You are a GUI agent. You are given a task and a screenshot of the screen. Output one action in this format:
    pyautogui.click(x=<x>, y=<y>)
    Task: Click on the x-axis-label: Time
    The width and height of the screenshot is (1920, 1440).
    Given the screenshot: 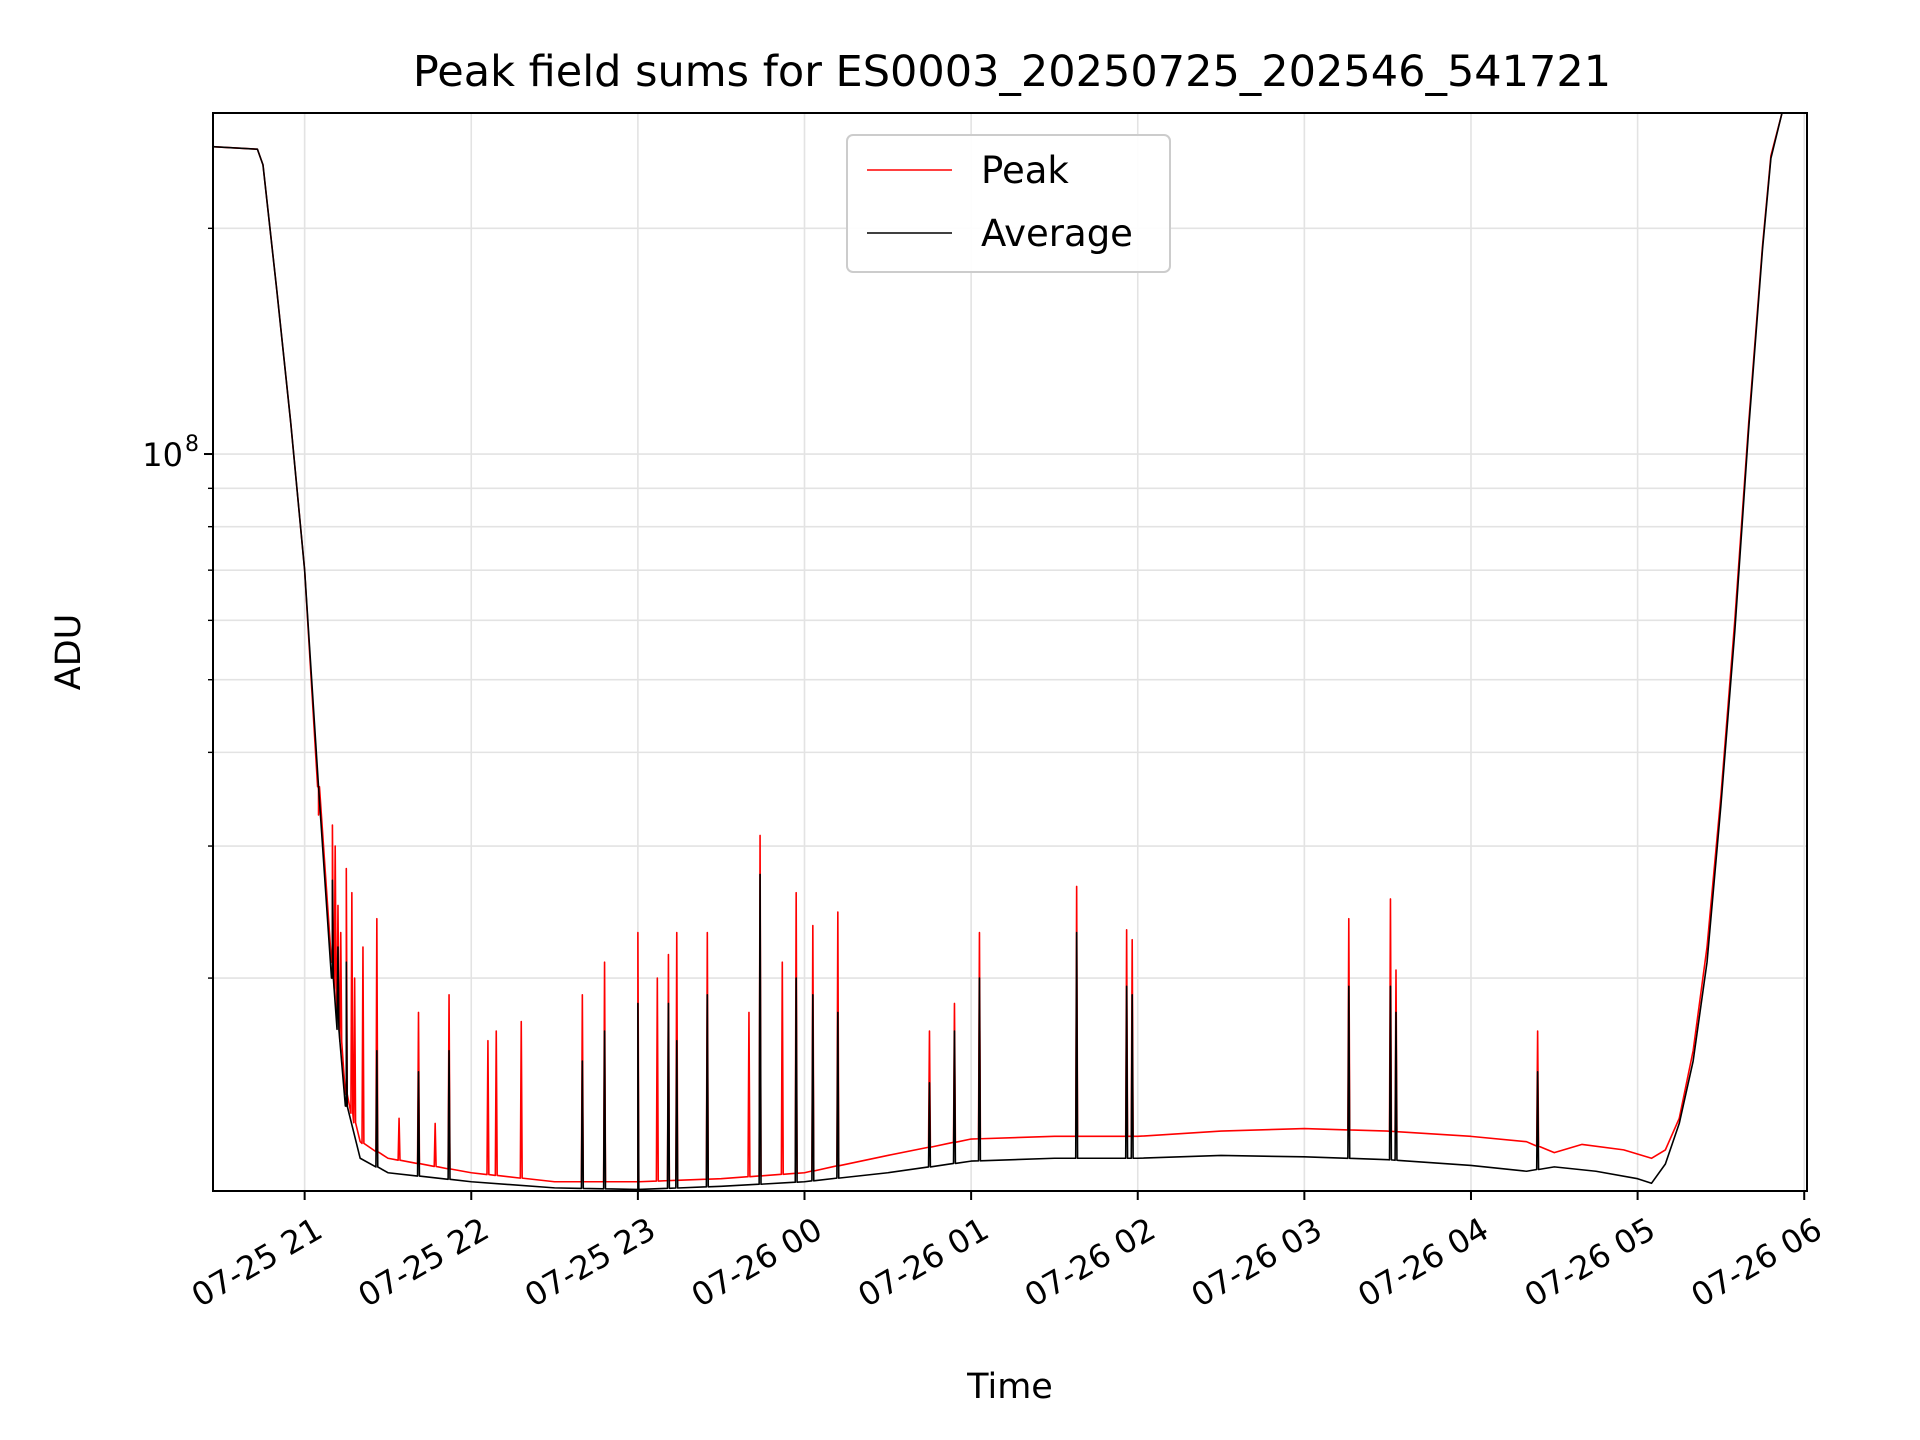 What is the action you would take?
    pyautogui.click(x=1009, y=1387)
    